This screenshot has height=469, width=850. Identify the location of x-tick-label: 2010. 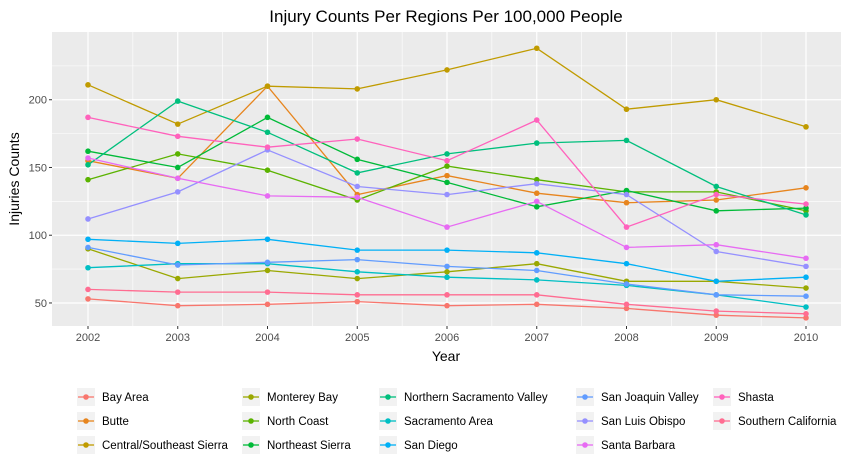
(806, 338).